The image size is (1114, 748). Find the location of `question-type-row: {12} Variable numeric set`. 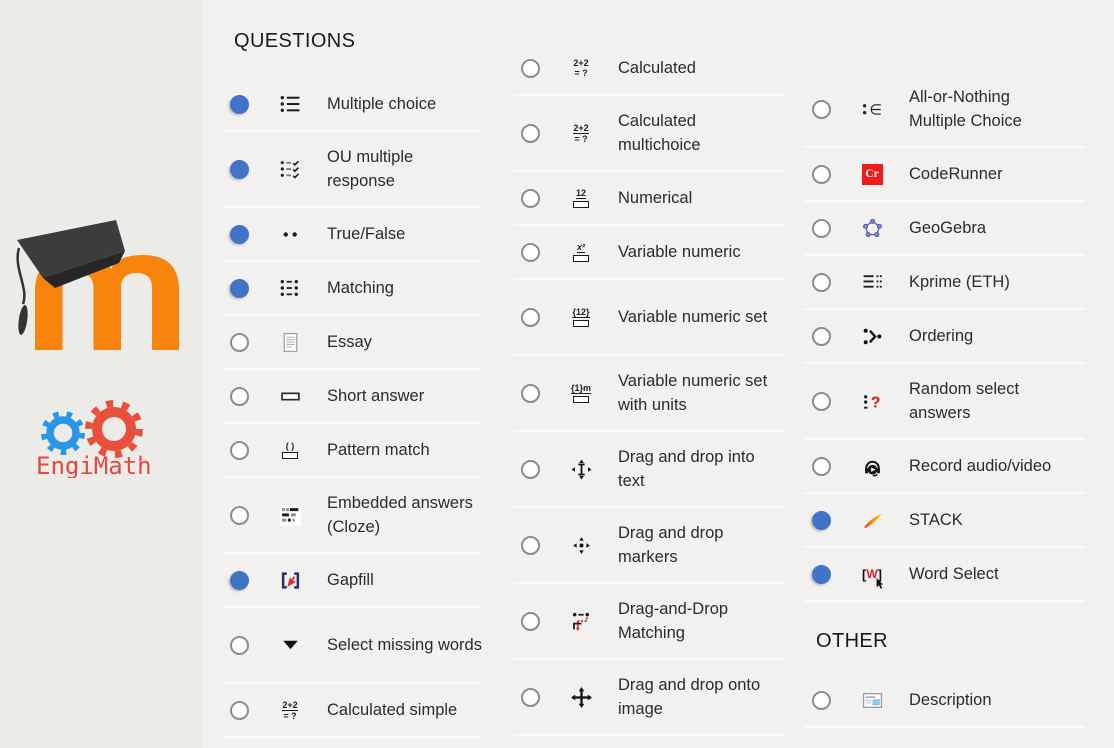

question-type-row: {12} Variable numeric set is located at coordinates (649, 318).